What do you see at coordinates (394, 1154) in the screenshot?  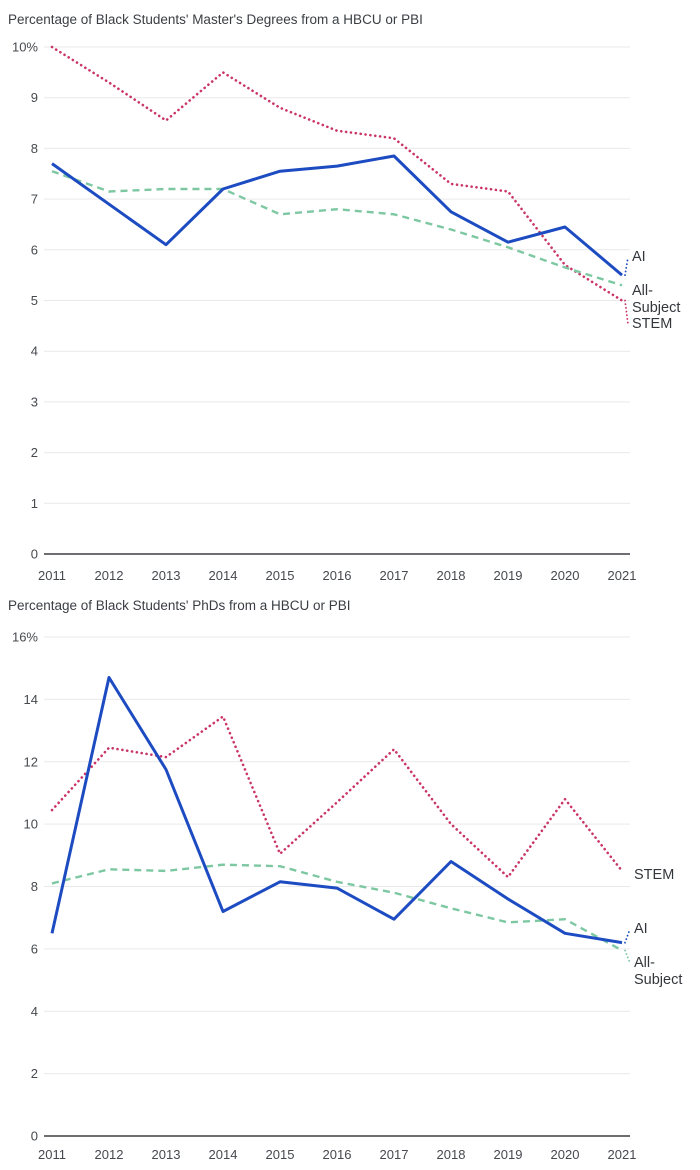 I see `phd-x-tick-label: 2017` at bounding box center [394, 1154].